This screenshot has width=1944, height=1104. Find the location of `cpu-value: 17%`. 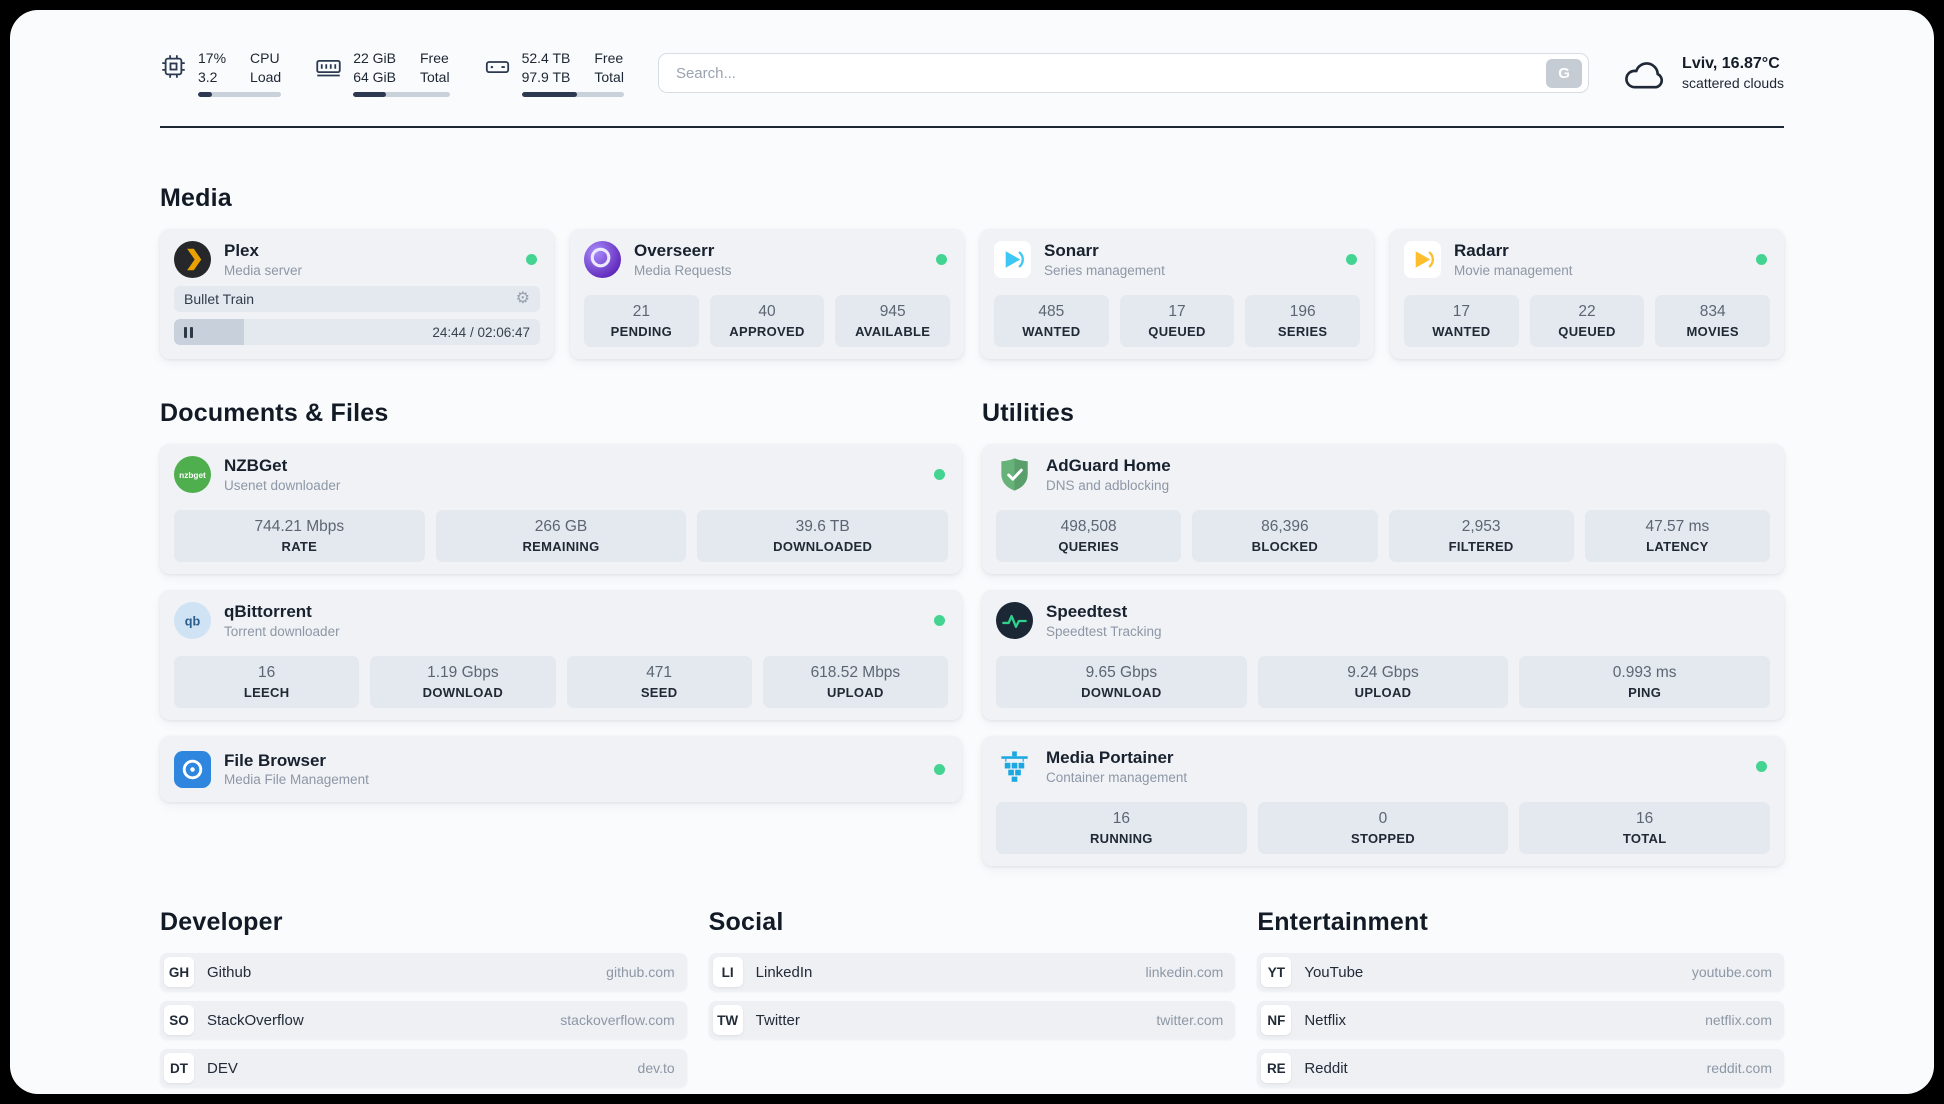

cpu-value: 17% is located at coordinates (212, 57).